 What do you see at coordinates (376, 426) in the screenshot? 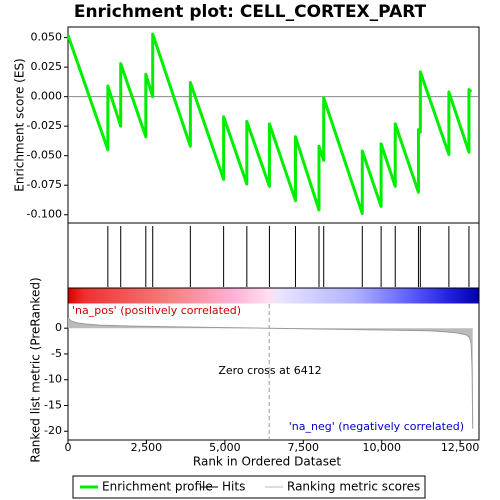
I see `annotation: 'na_neg' (negatively correlated)` at bounding box center [376, 426].